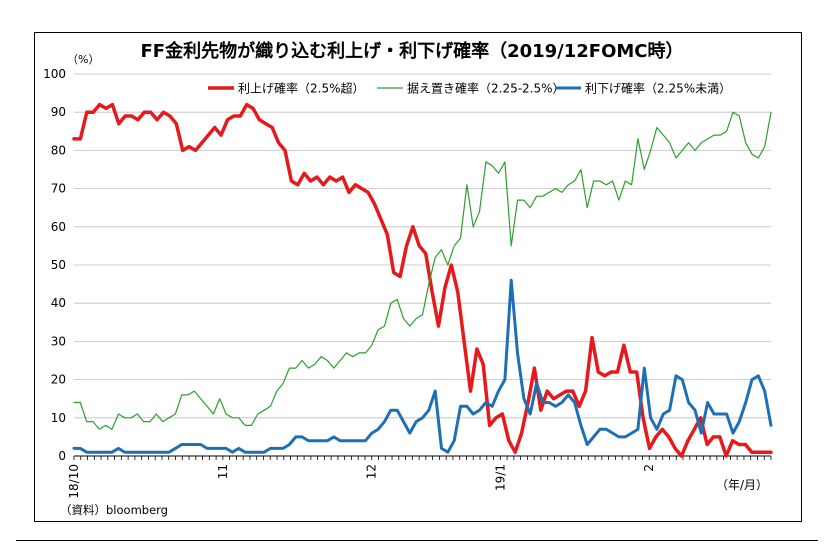 This screenshot has width=824, height=553. I want to click on x-tick-label: 18/10, so click(74, 481).